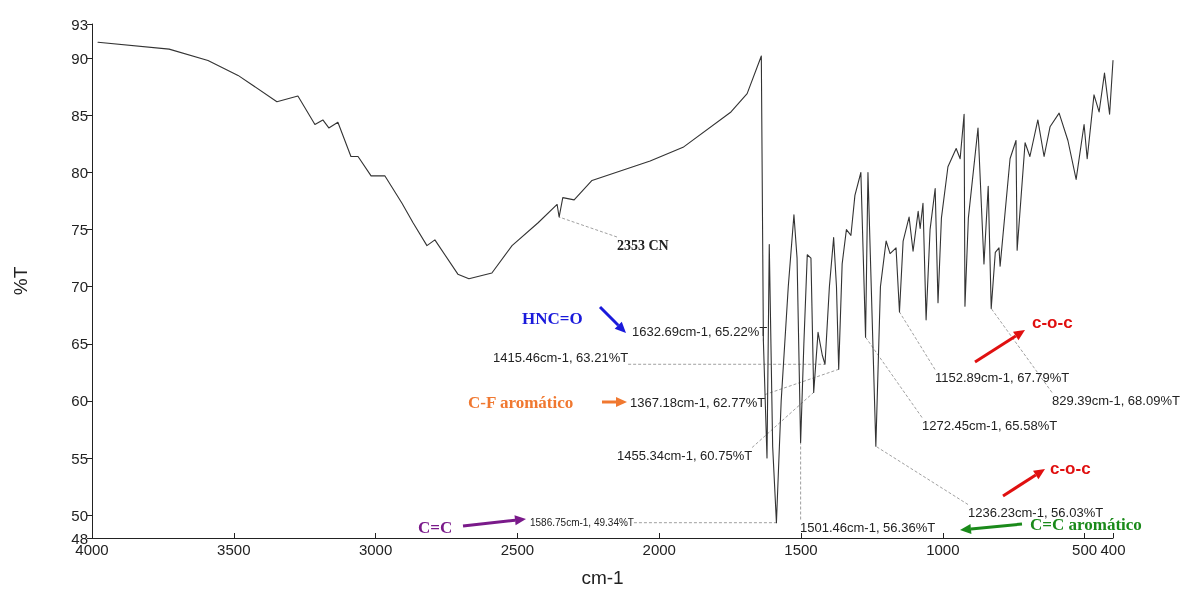  Describe the element at coordinates (561, 357) in the screenshot. I see `annotation: 1415.46cm-1, 63.21%T` at that location.